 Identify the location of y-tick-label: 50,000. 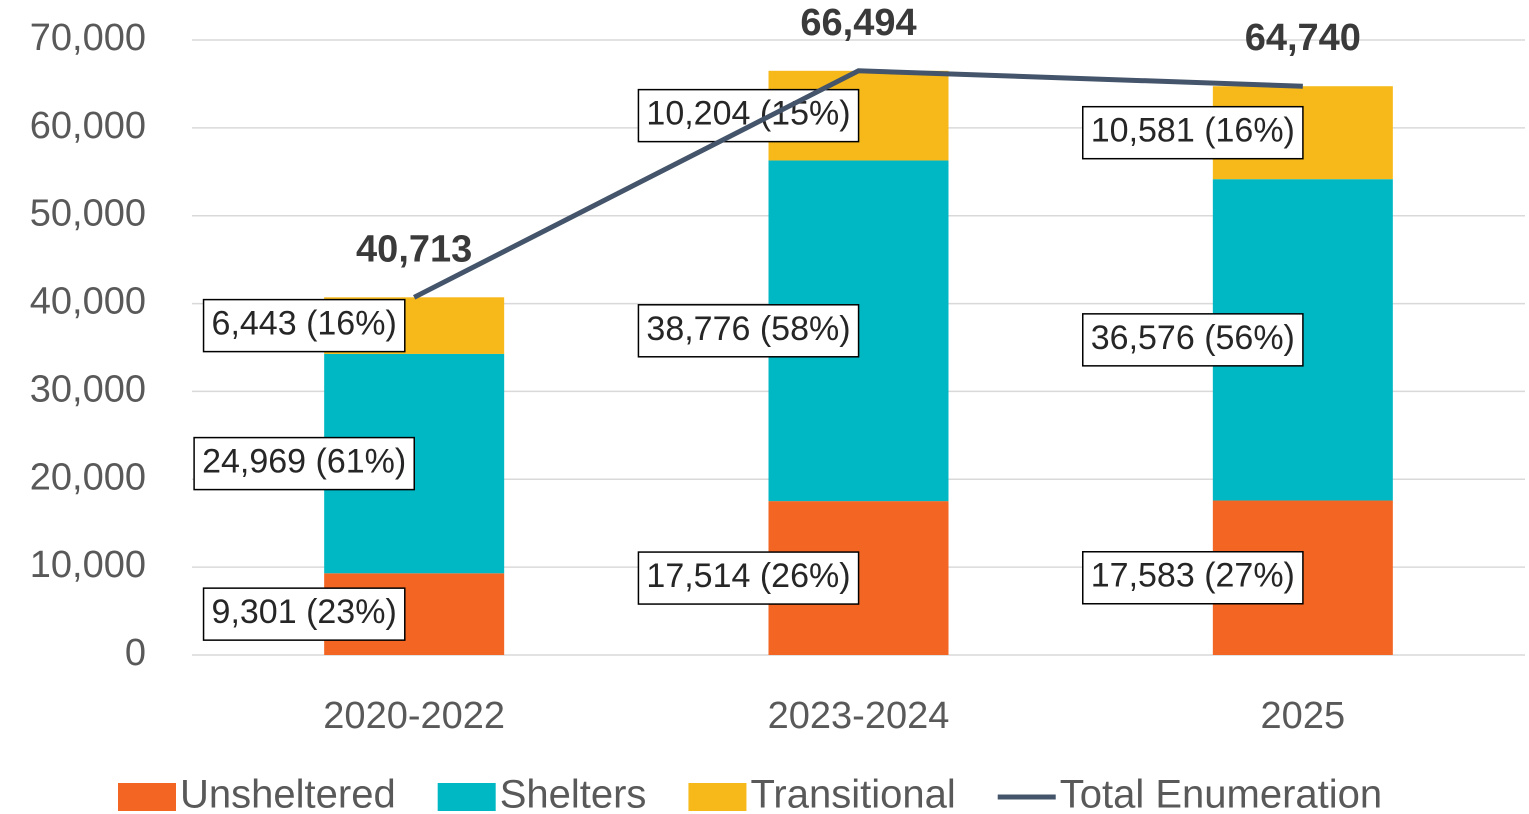
(88, 214).